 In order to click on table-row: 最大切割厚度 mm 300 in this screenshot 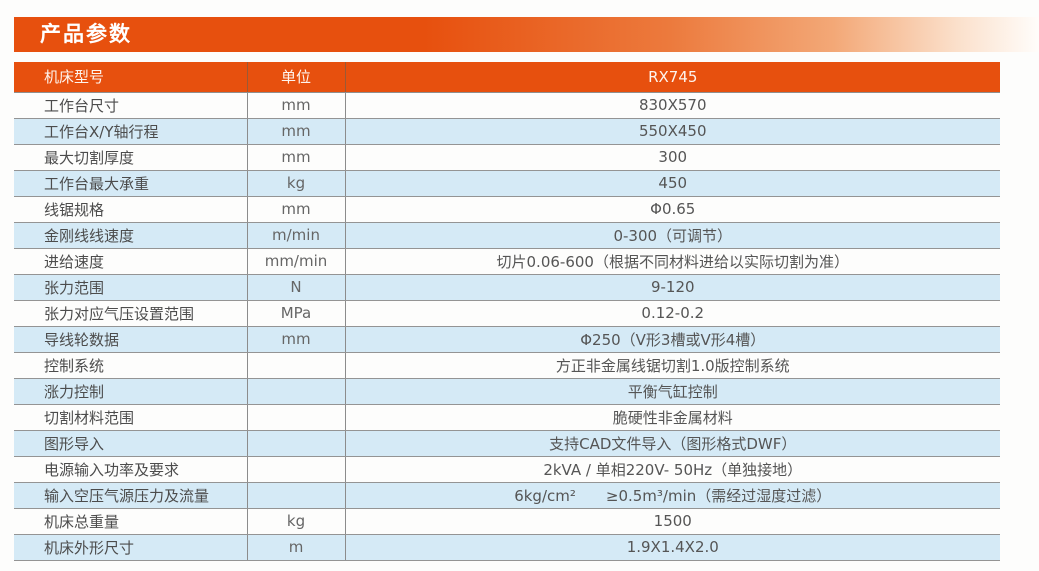, I will do `click(507, 157)`.